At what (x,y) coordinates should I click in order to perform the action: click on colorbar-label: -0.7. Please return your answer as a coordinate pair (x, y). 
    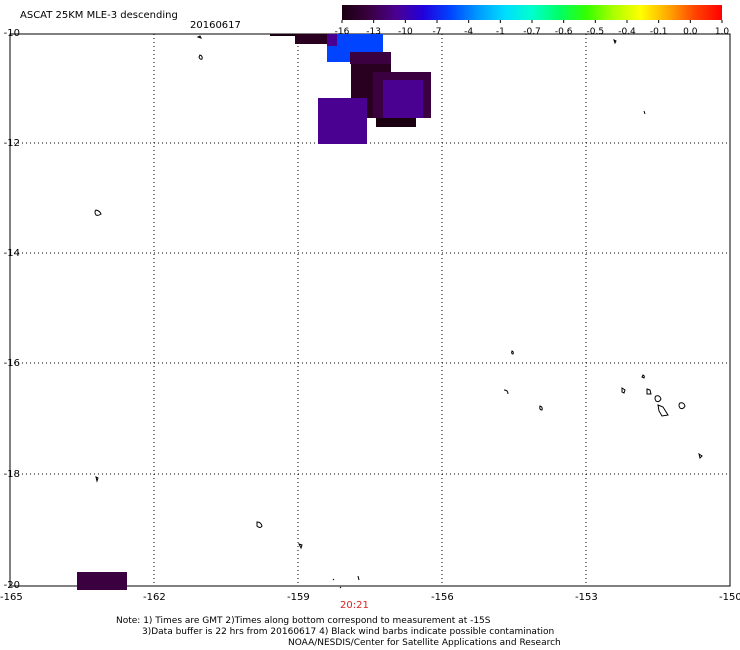
    Looking at the image, I should click on (532, 32).